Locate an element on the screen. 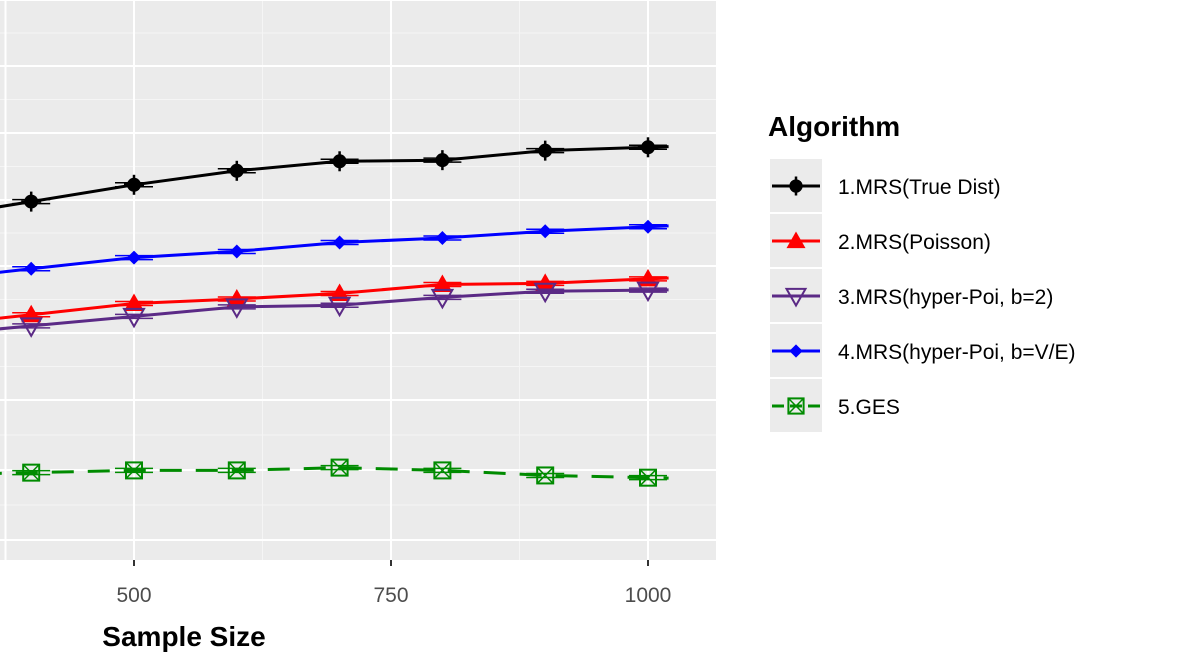 This screenshot has height=672, width=1196. x-axis: 500 750 1000 is located at coordinates (393, 583).